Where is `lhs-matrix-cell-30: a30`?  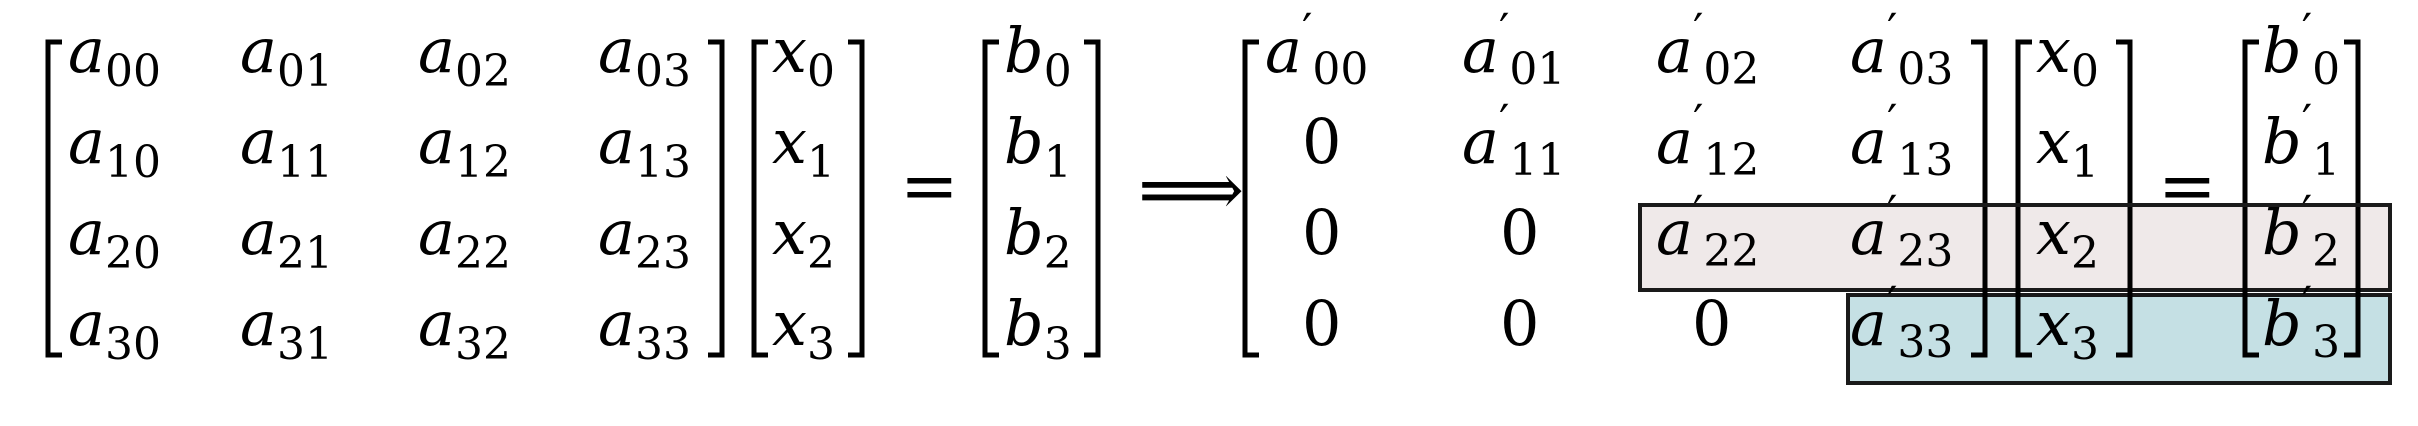
lhs-matrix-cell-30: a30 is located at coordinates (114, 328).